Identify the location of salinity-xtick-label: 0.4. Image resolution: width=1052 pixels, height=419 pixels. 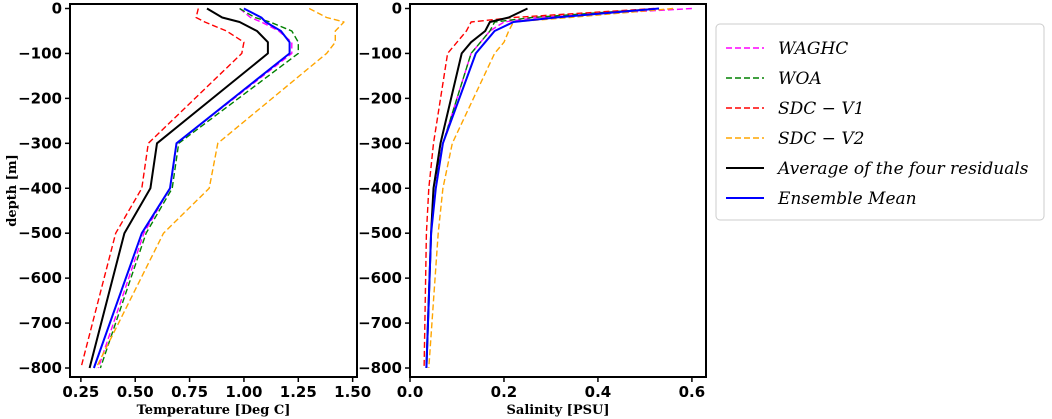
(598, 392).